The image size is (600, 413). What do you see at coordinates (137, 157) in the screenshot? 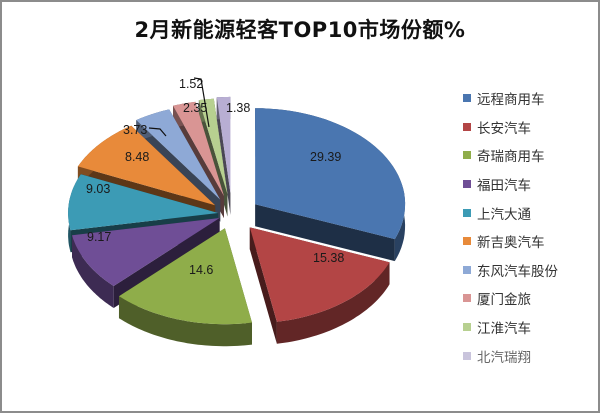
I see `data-label: 8.48` at bounding box center [137, 157].